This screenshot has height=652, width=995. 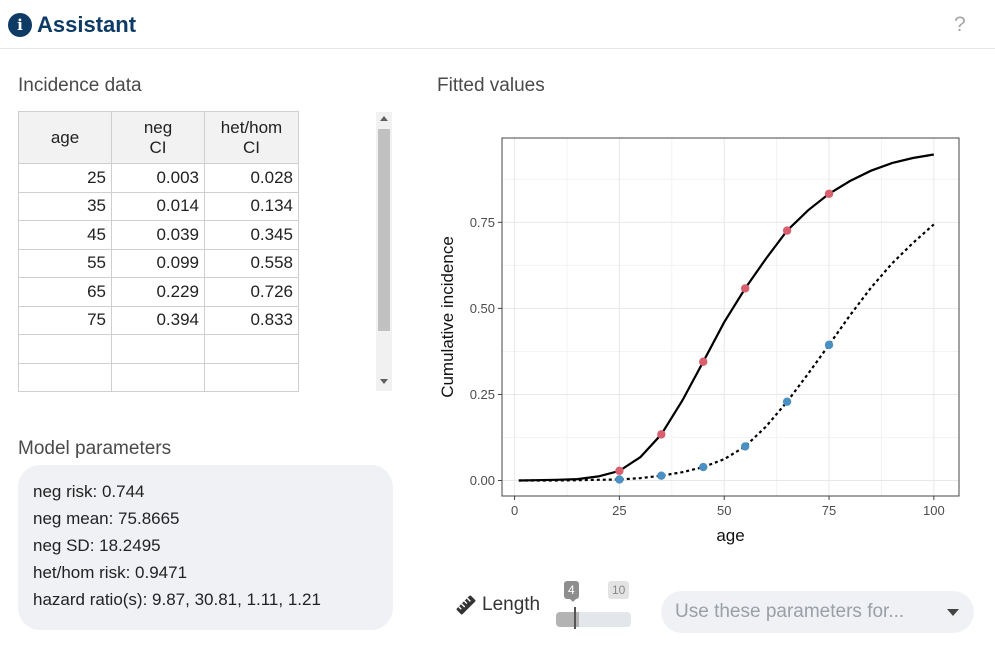 I want to click on x-tick-label: 50, so click(x=724, y=510).